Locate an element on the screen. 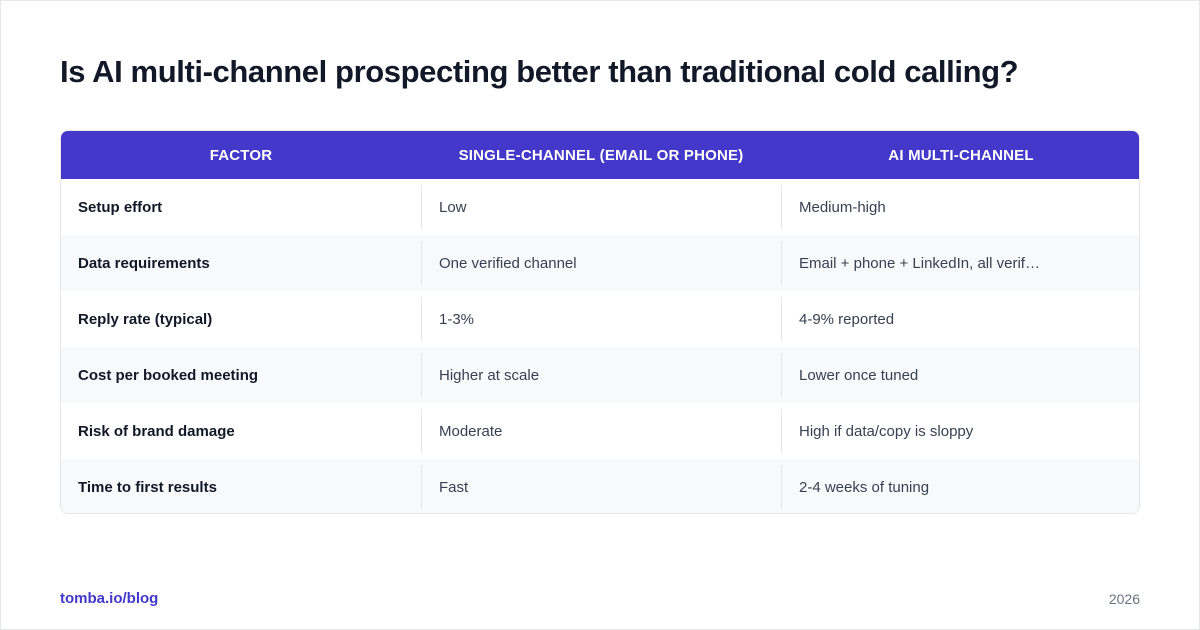 Image resolution: width=1200 pixels, height=630 pixels. ai-multi-channel-cell: Medium-high is located at coordinates (960, 207).